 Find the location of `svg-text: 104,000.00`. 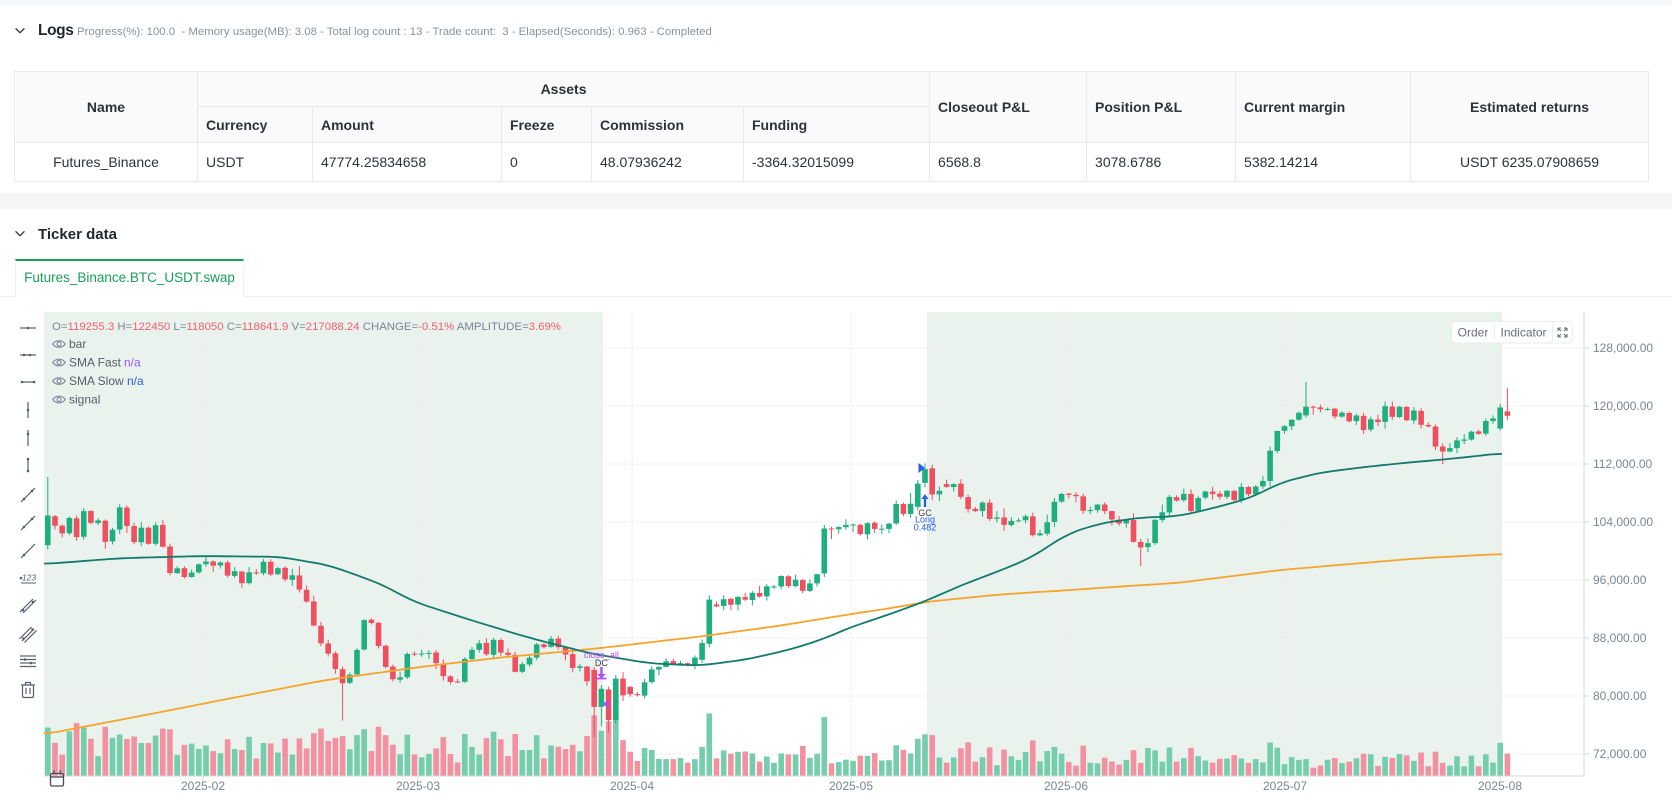

svg-text: 104,000.00 is located at coordinates (1623, 522).